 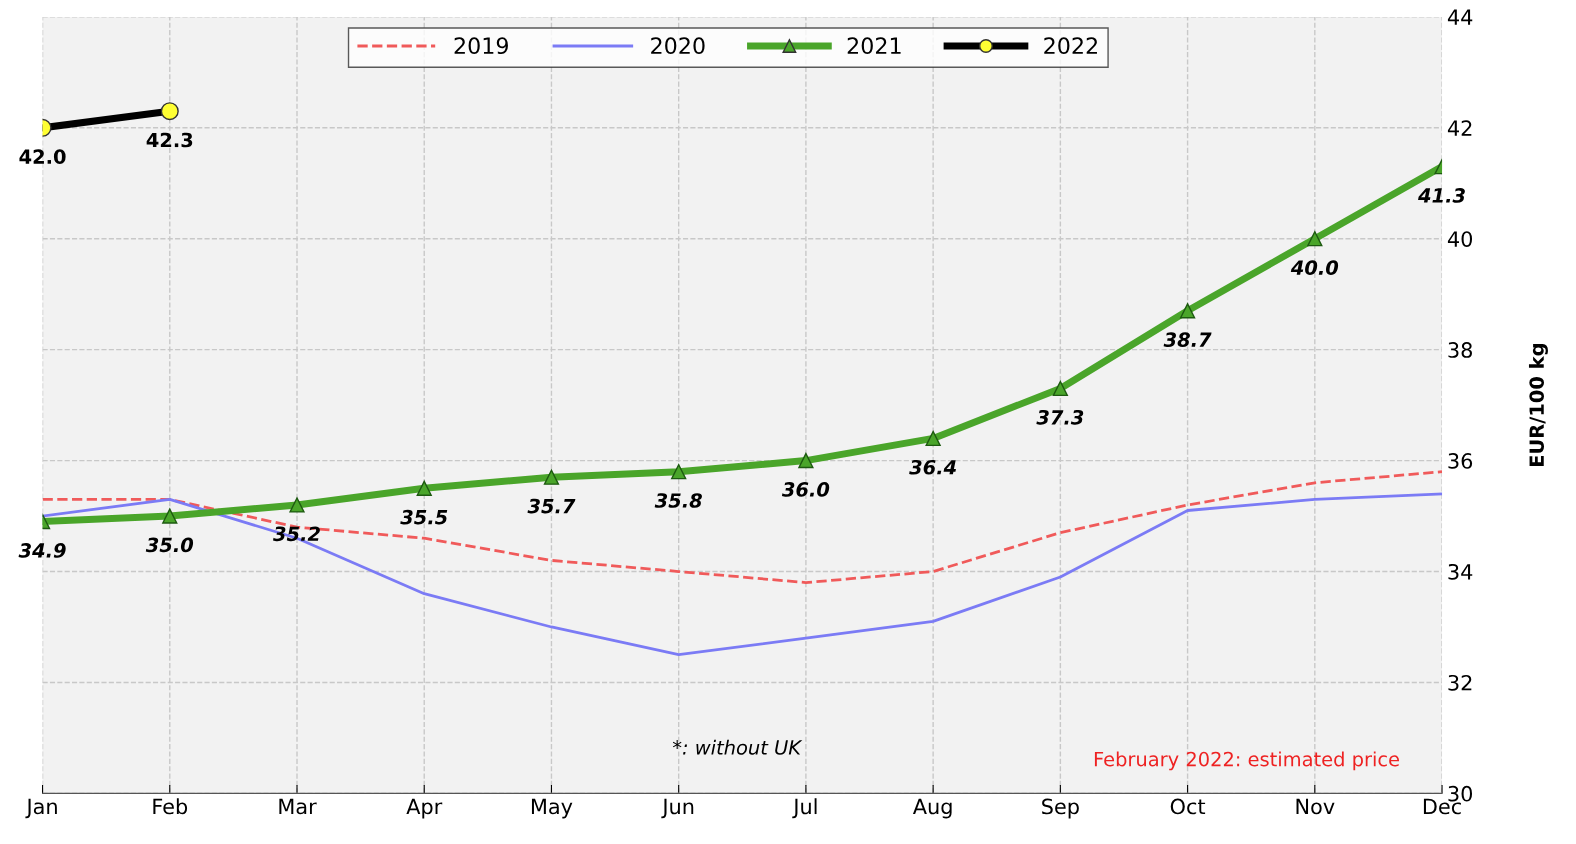 I want to click on data-label: 35.5, so click(x=424, y=517).